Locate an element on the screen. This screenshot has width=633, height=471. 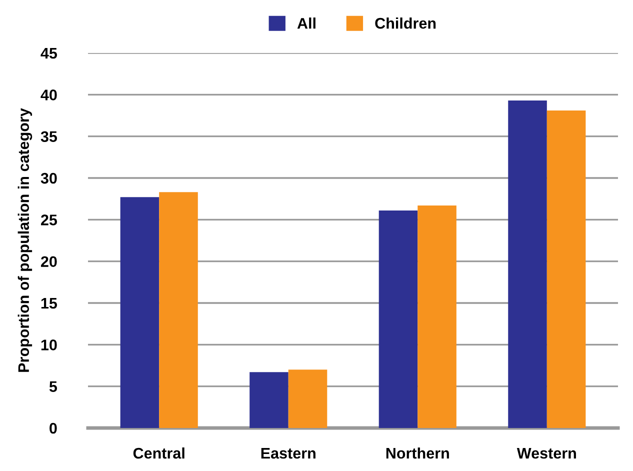
y-tick-label: 25 is located at coordinates (49, 220).